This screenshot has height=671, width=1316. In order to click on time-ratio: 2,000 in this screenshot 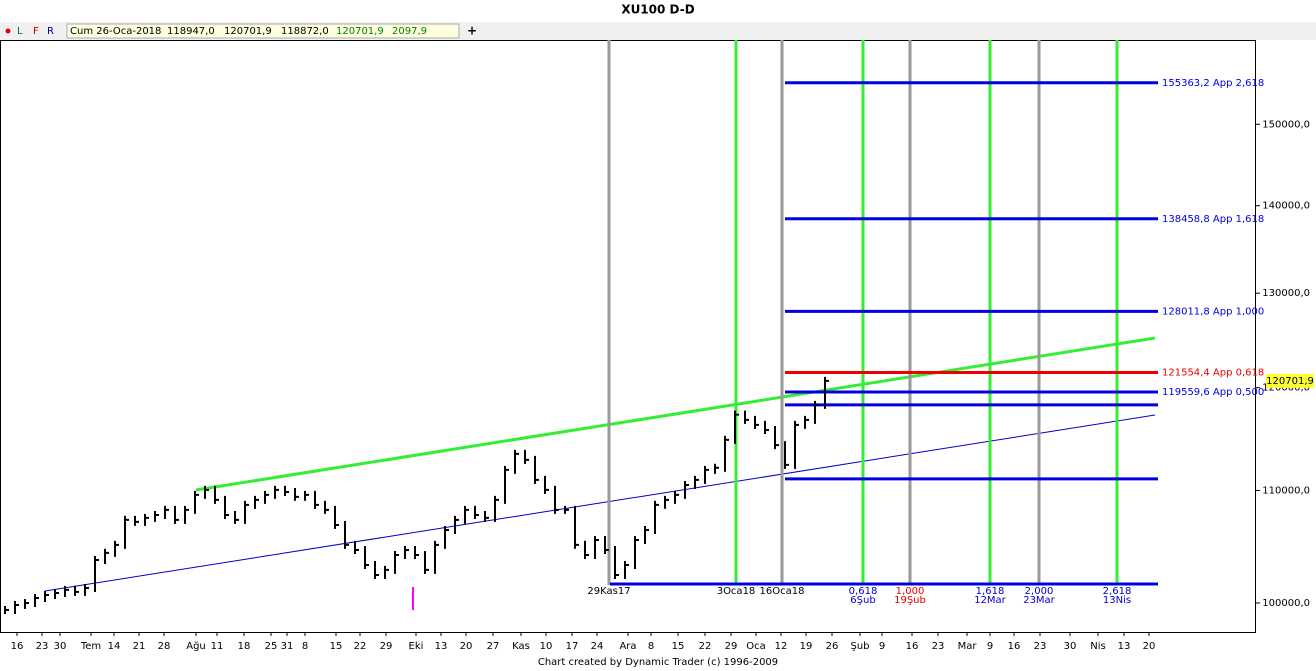, I will do `click(1039, 591)`.